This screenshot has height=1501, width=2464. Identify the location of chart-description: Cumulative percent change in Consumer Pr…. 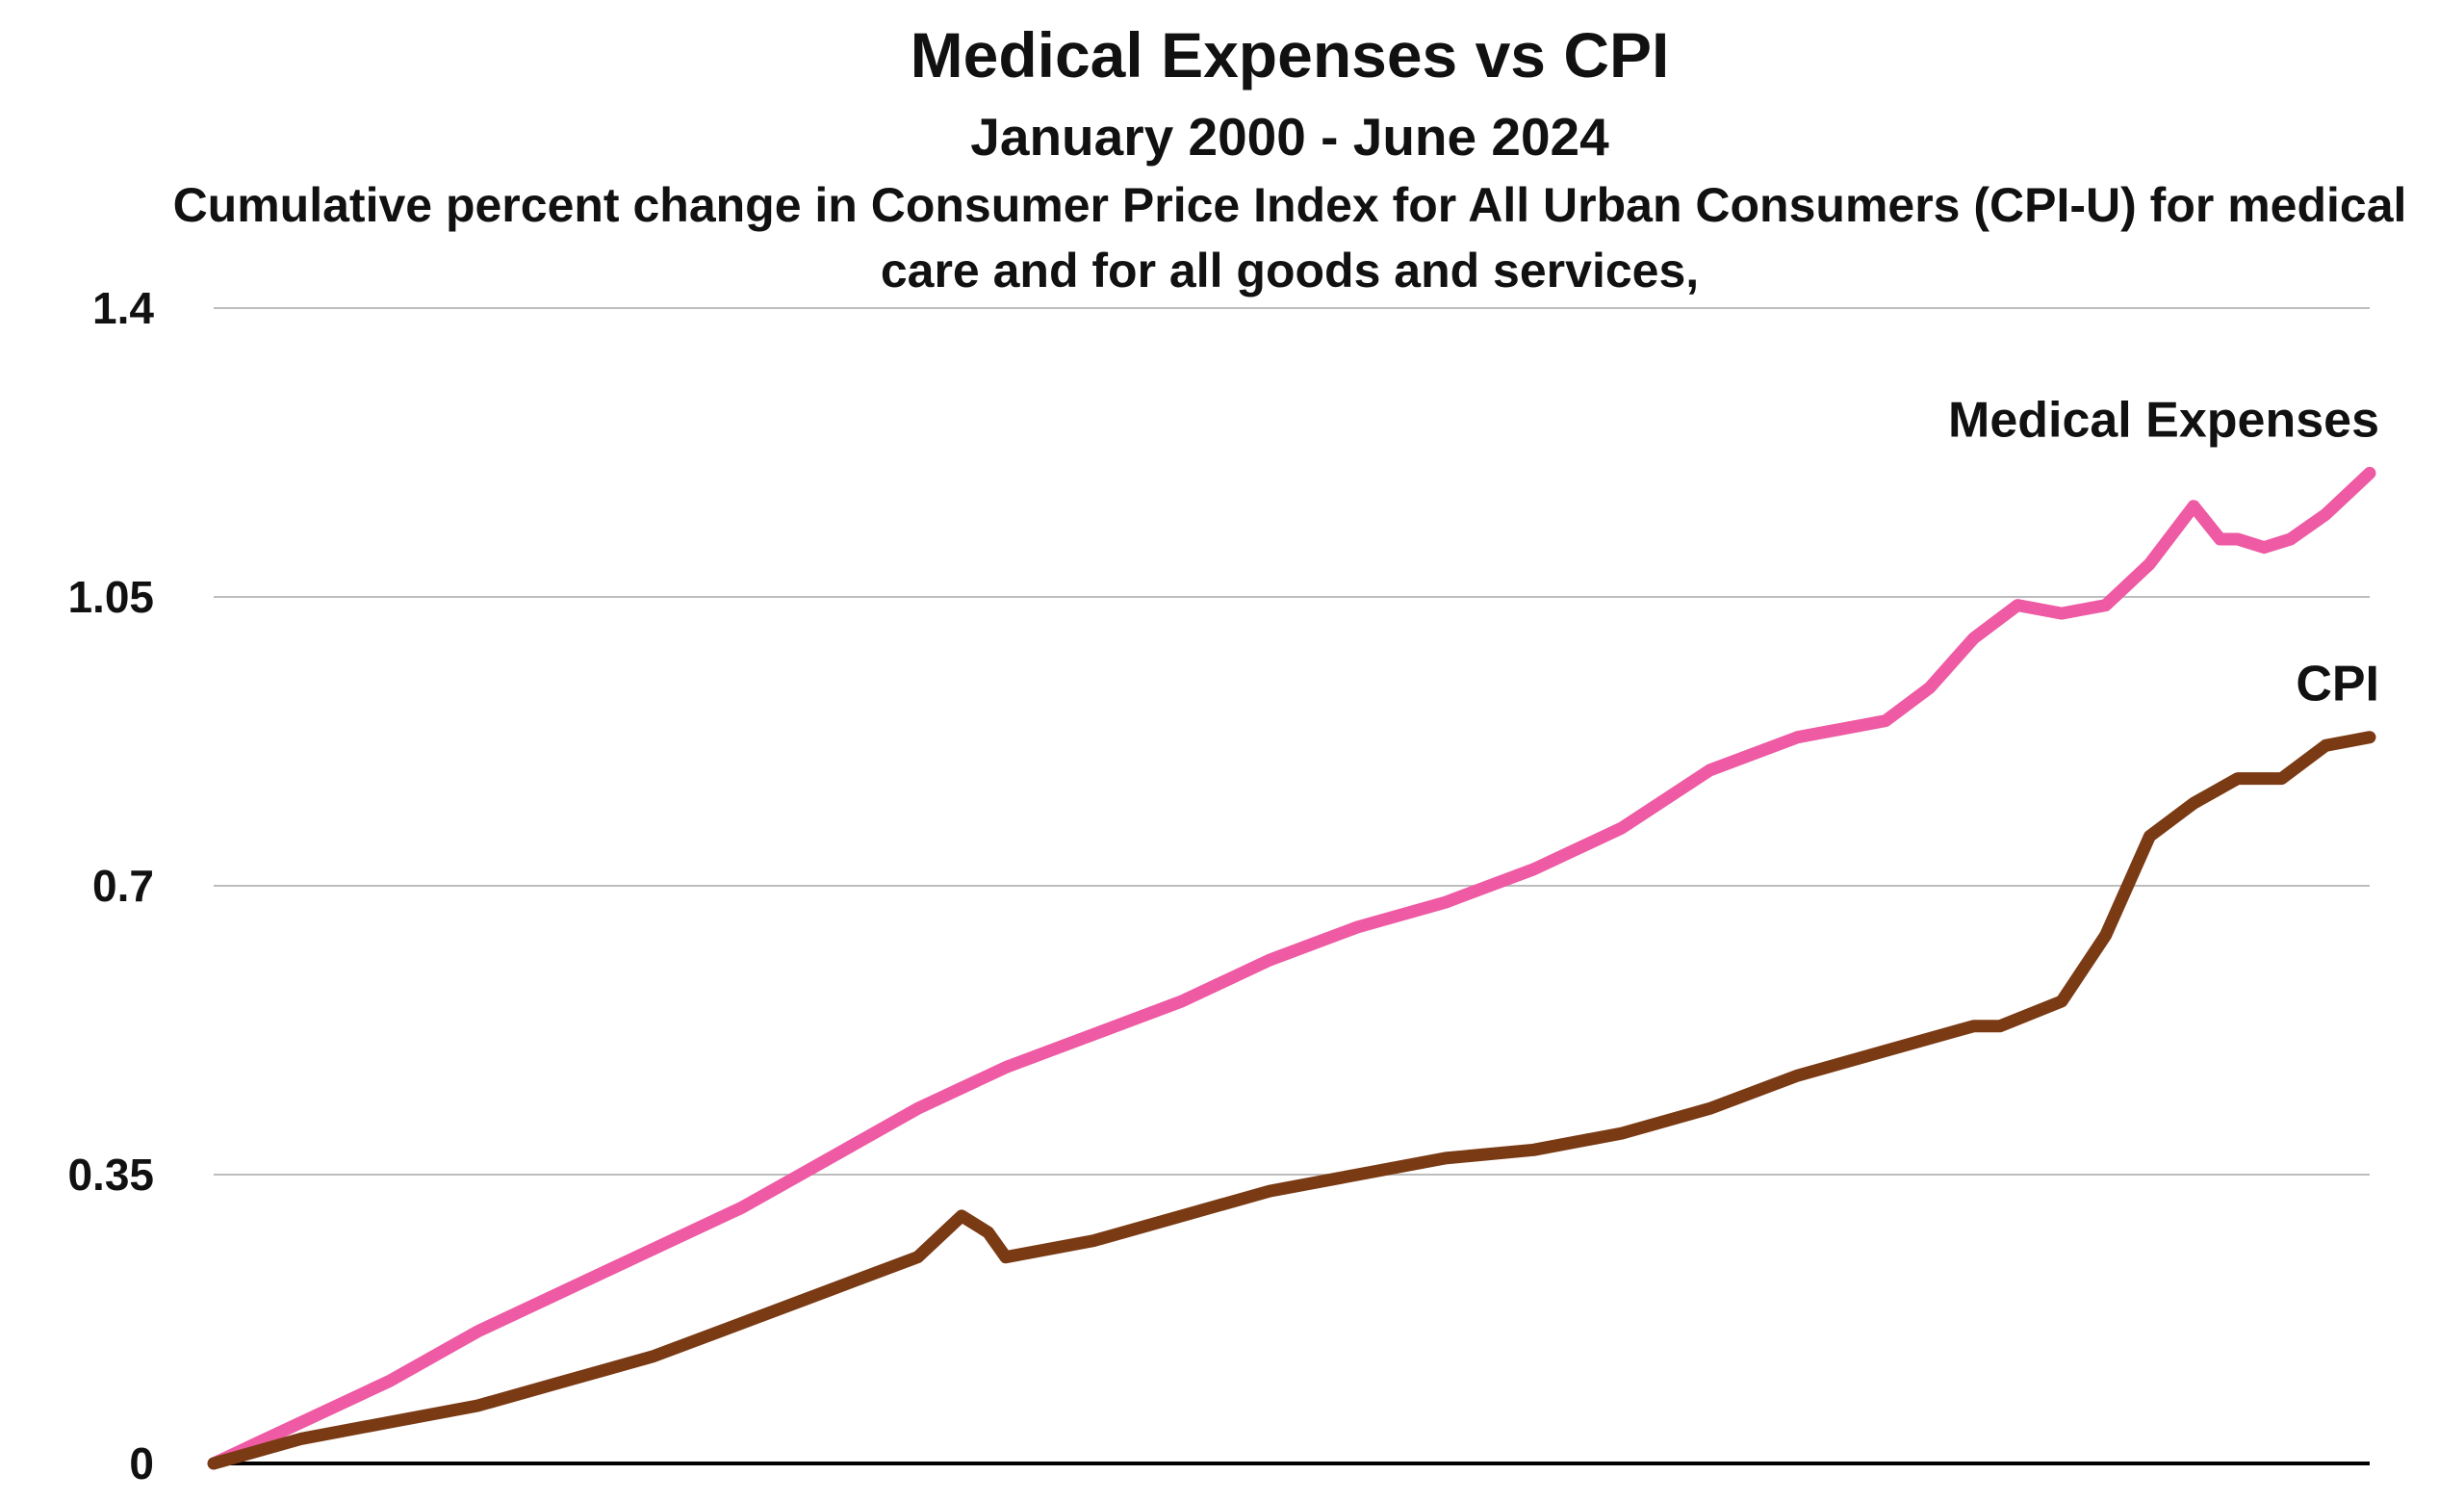
(1289, 238).